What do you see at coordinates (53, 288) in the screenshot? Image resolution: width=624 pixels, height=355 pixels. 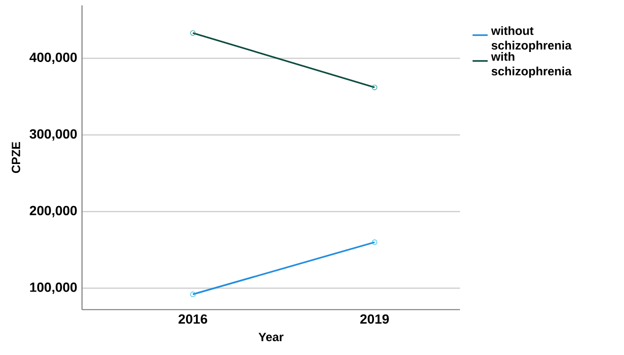 I see `y-tick-label: 100,000` at bounding box center [53, 288].